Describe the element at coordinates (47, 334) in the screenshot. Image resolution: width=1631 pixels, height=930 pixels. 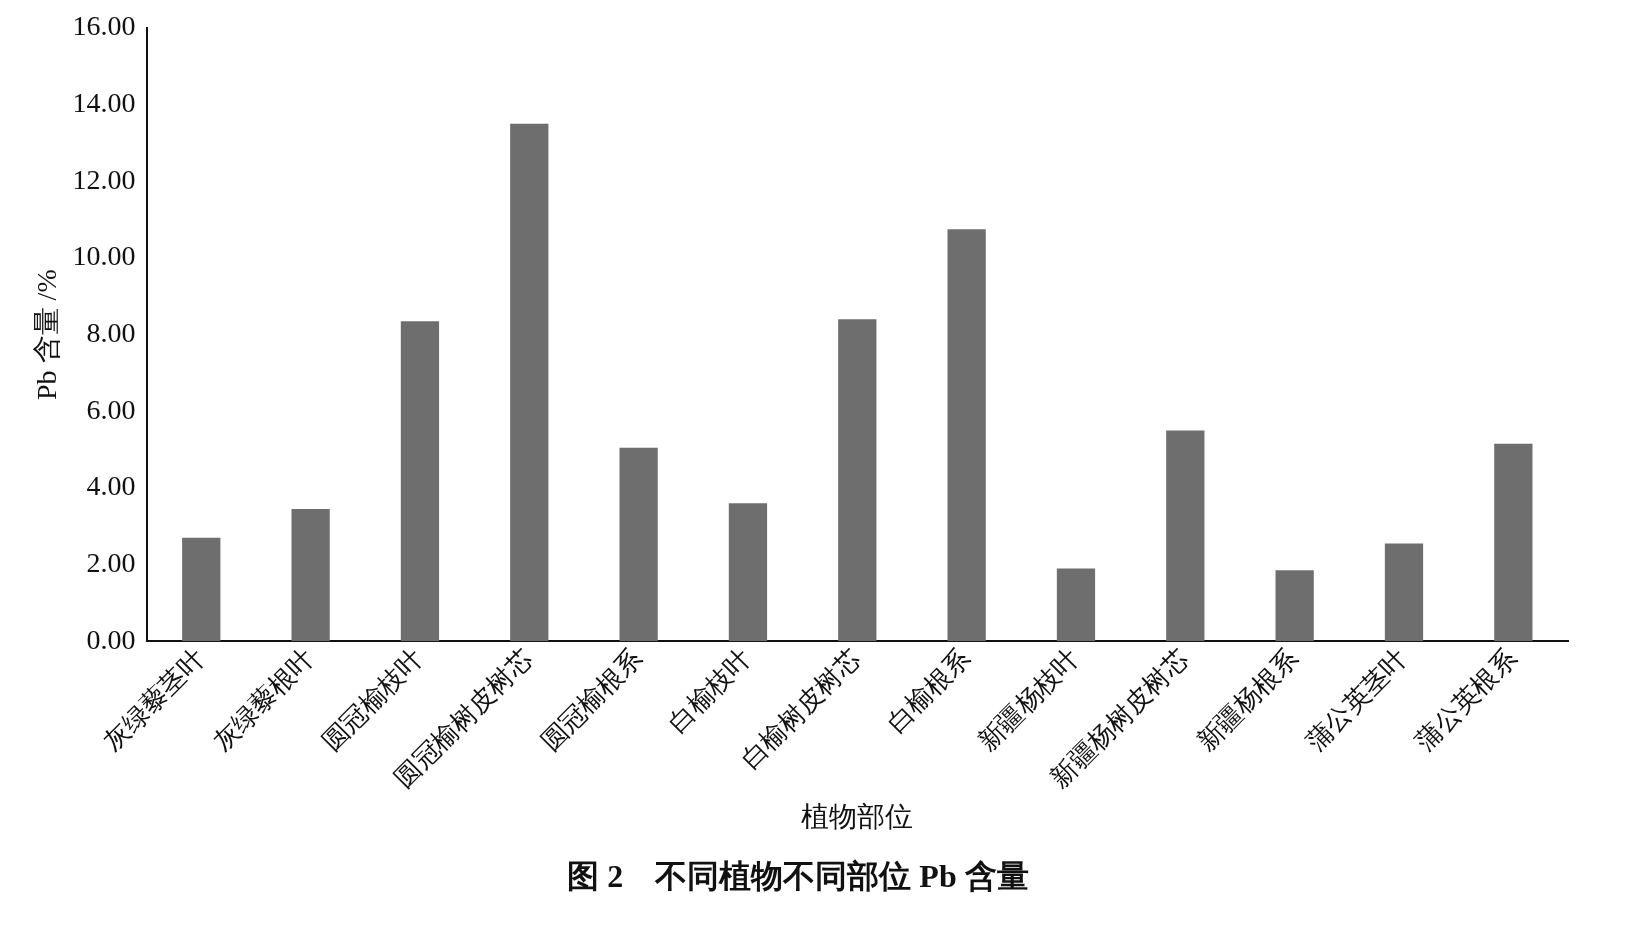
I see `y-axis-title: Pb 含量 /%` at that location.